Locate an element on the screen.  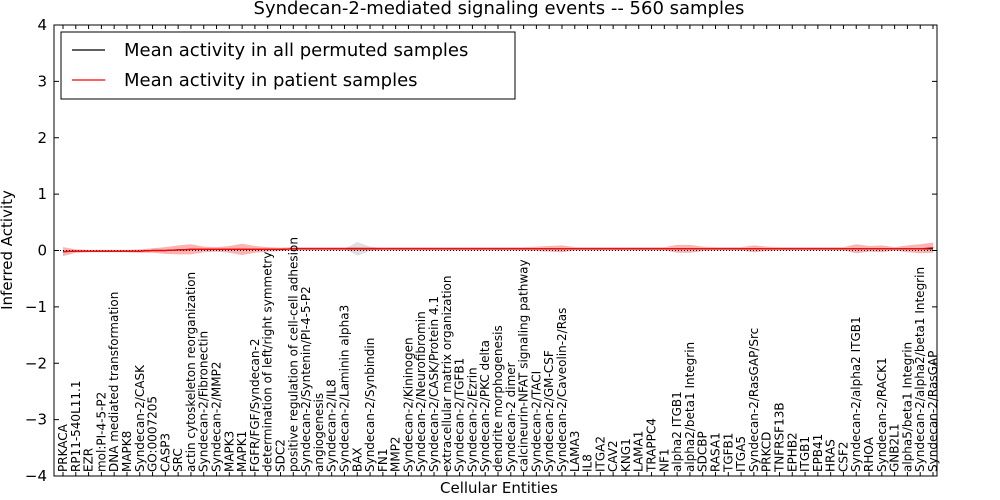
xtick-label: PRKCD is located at coordinates (767, 452).